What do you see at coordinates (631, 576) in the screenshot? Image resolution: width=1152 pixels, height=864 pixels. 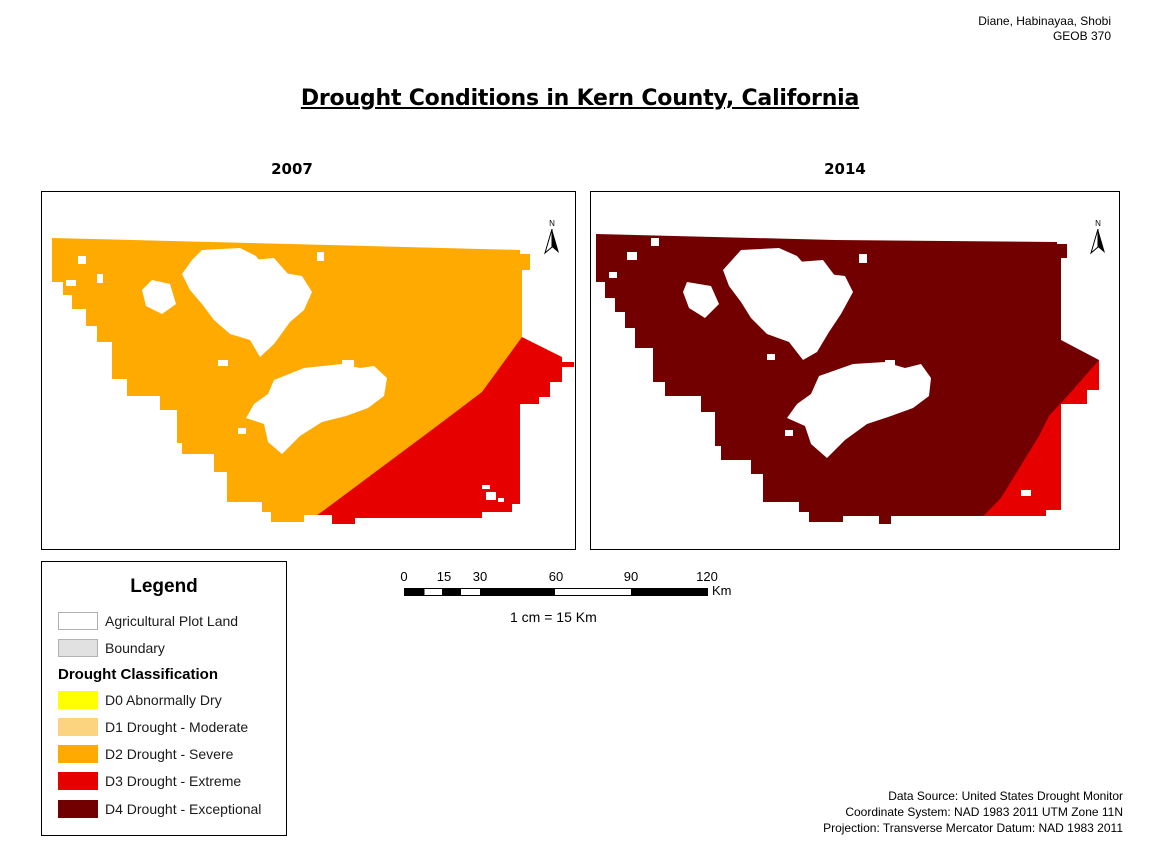 I see `scale-tick: 90` at bounding box center [631, 576].